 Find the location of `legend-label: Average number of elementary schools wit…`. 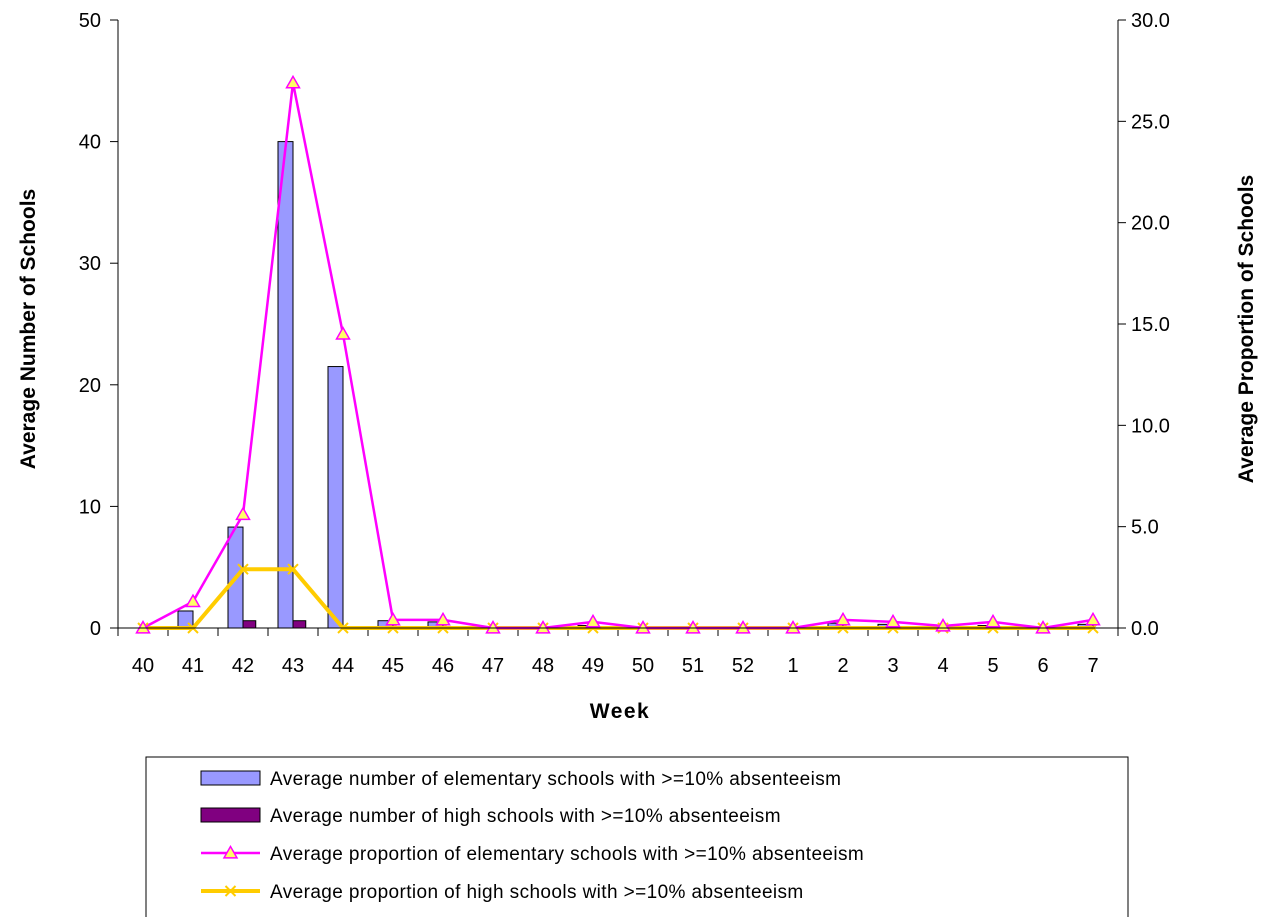

legend-label: Average number of elementary schools wit… is located at coordinates (555, 779).